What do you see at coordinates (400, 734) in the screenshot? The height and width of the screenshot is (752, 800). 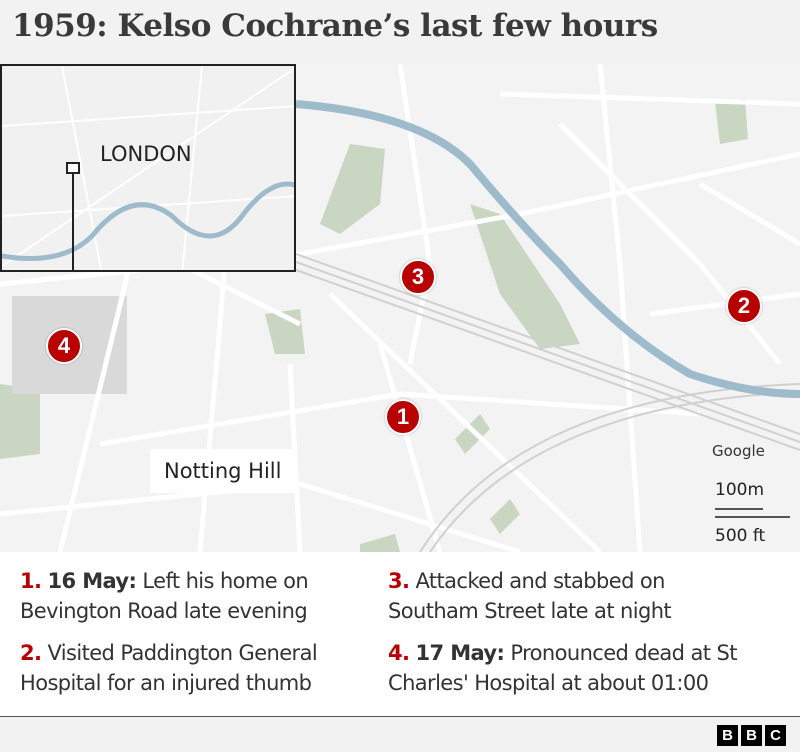 I see `footer: B B C` at bounding box center [400, 734].